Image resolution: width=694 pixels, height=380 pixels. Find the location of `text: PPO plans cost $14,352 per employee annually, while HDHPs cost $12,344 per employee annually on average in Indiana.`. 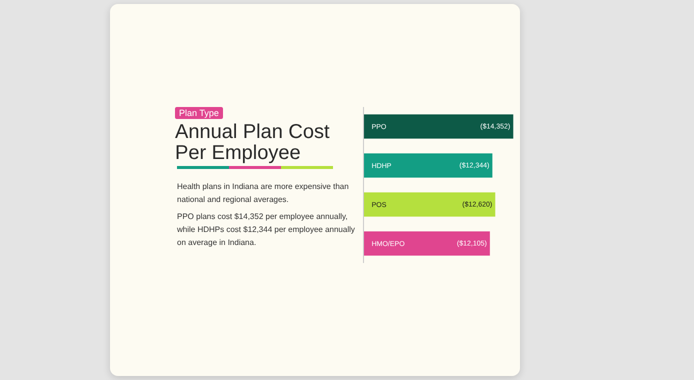

text: PPO plans cost $14,352 per employee annually, while HDHPs cost $12,344 per employee annually on average in Indiana. is located at coordinates (266, 230).